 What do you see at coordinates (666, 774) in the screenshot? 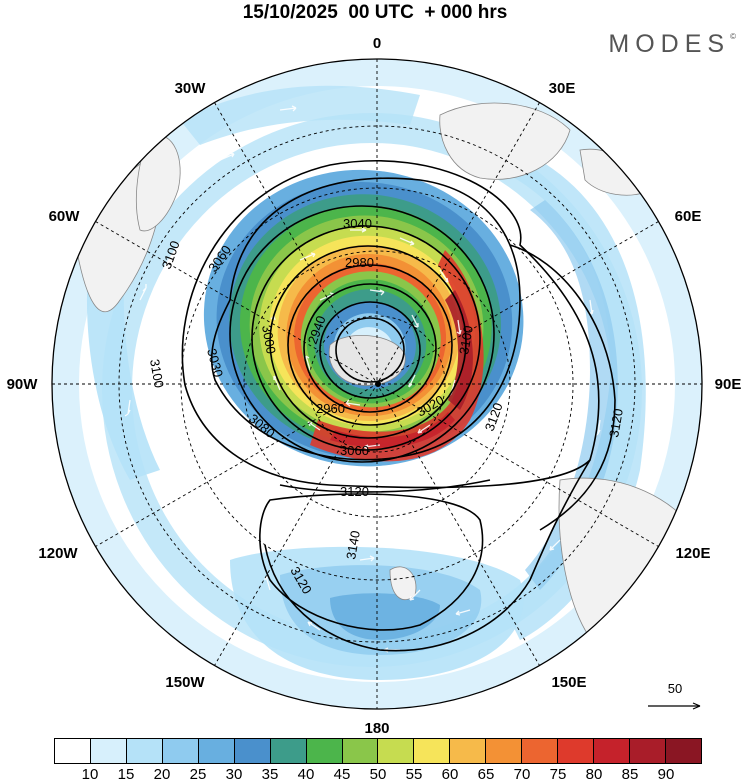
I see `colorbar-tick-label: 90` at bounding box center [666, 774].